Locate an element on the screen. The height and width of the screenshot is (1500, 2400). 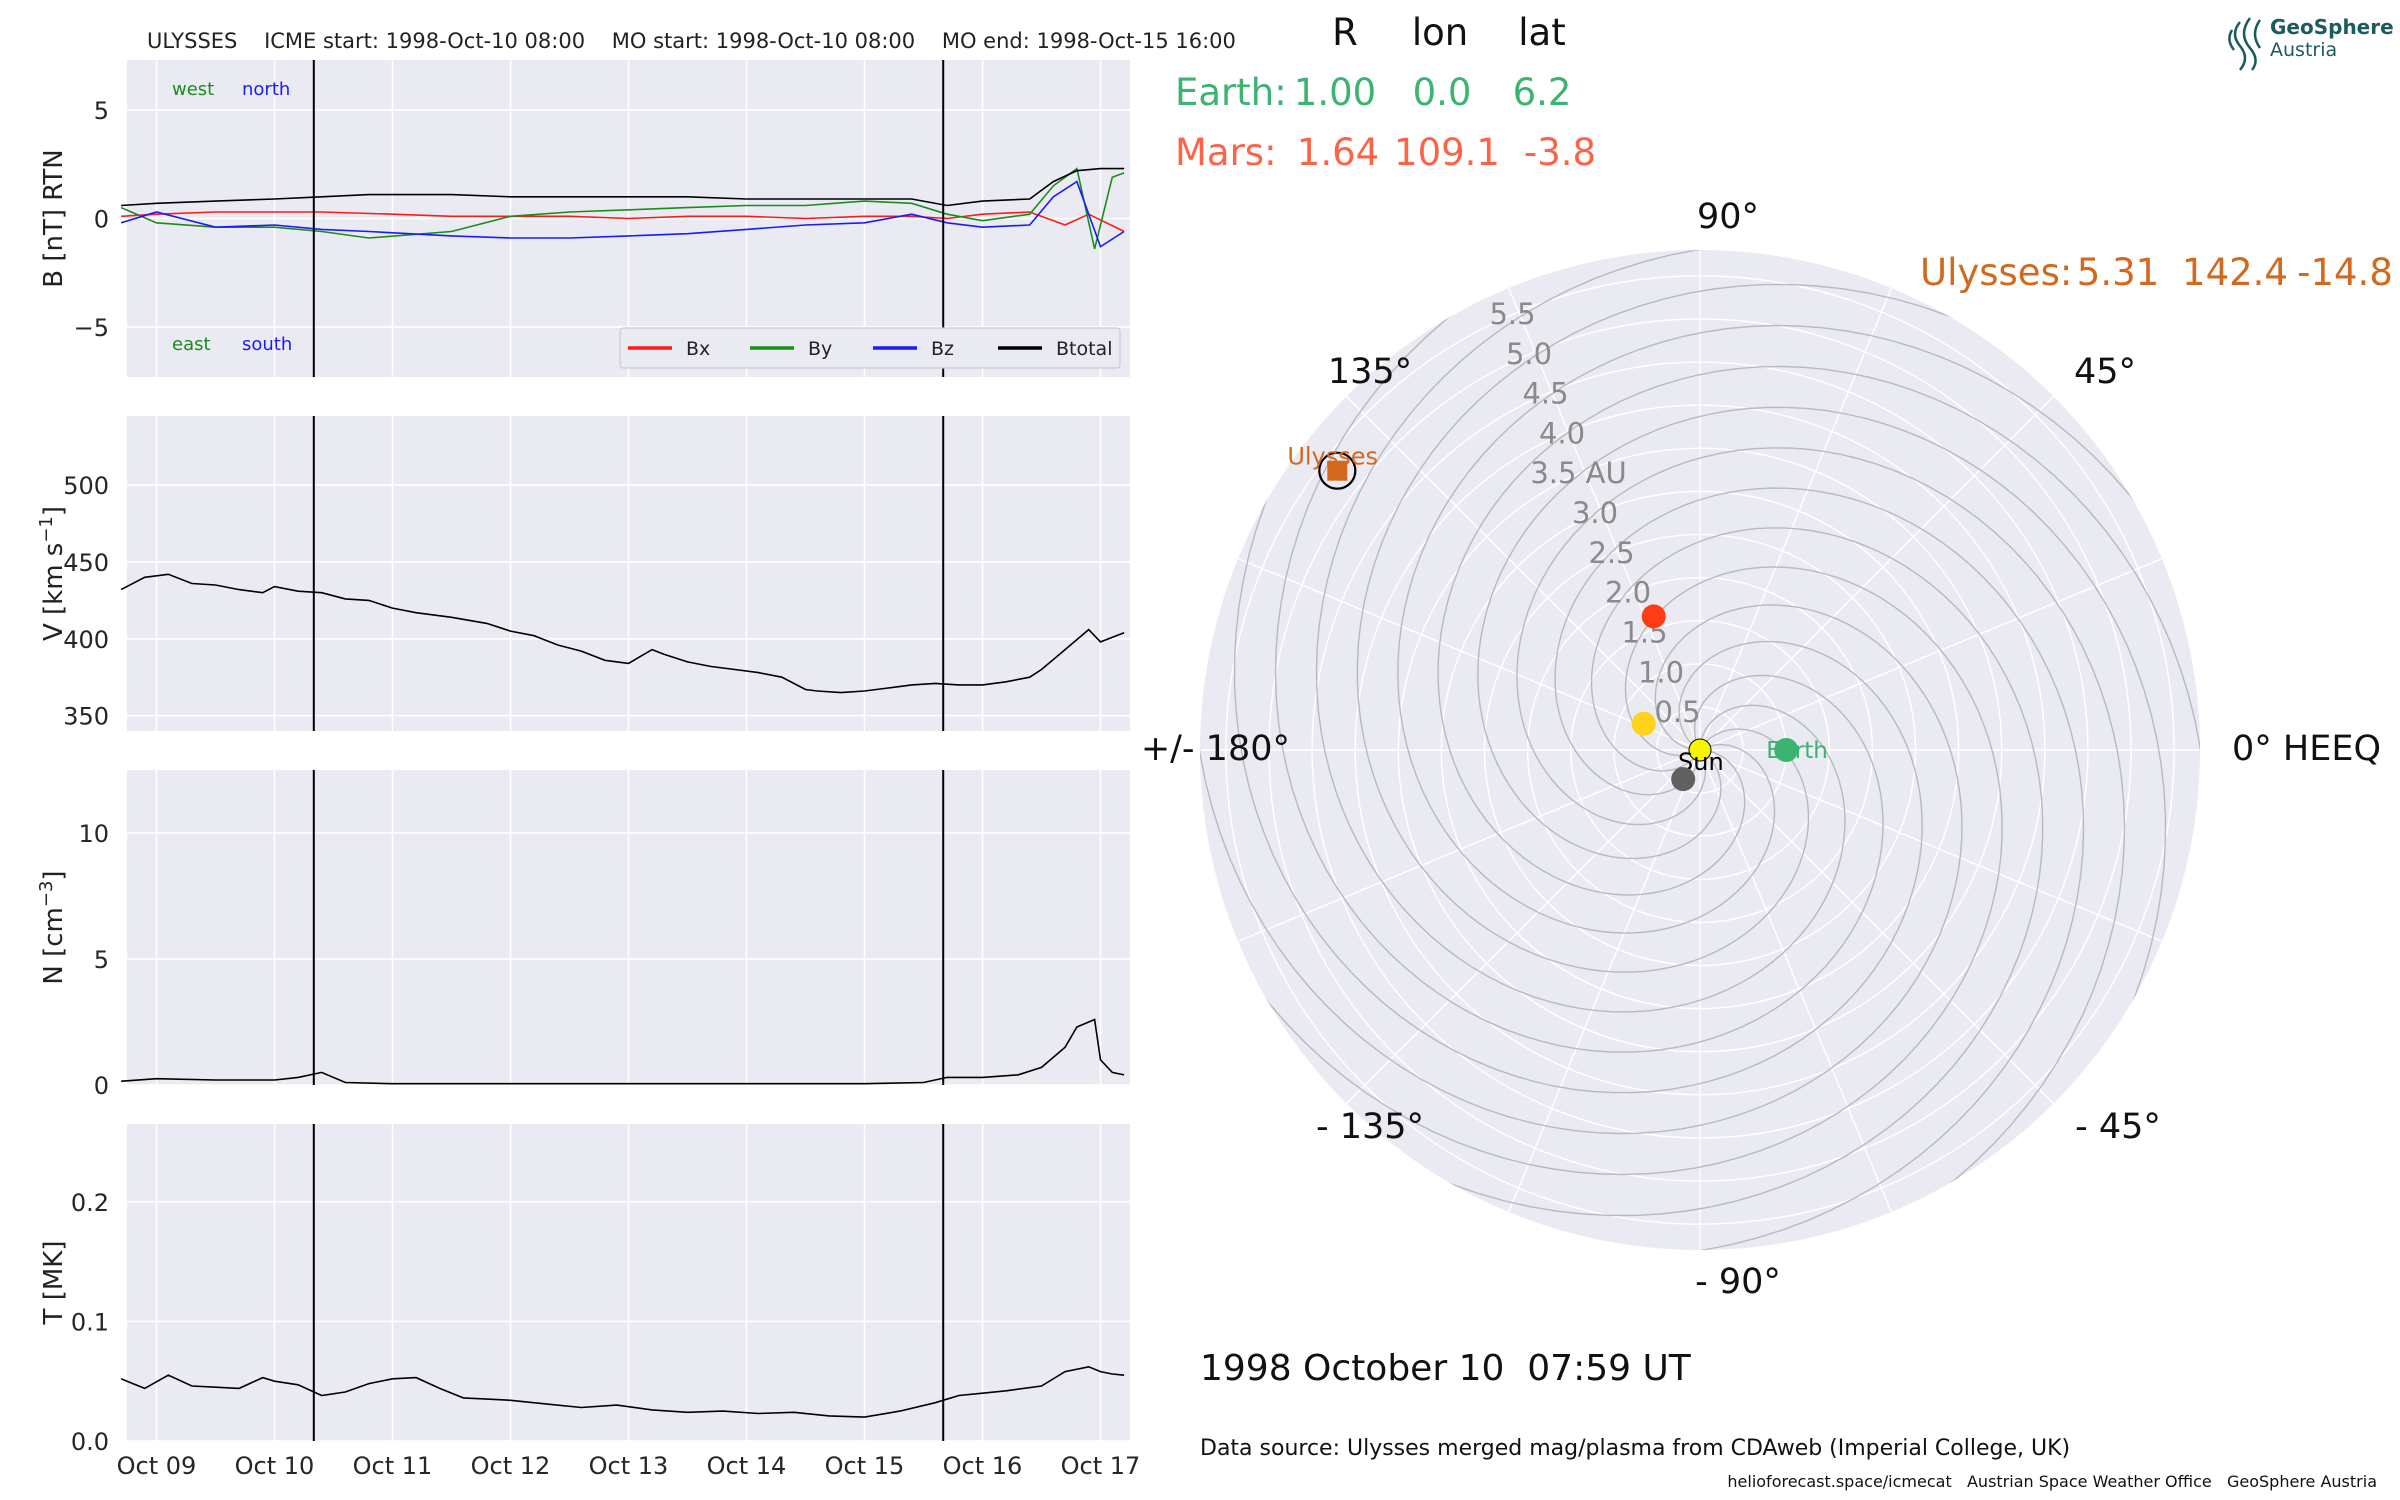
body-4-marker is located at coordinates (1643, 723).